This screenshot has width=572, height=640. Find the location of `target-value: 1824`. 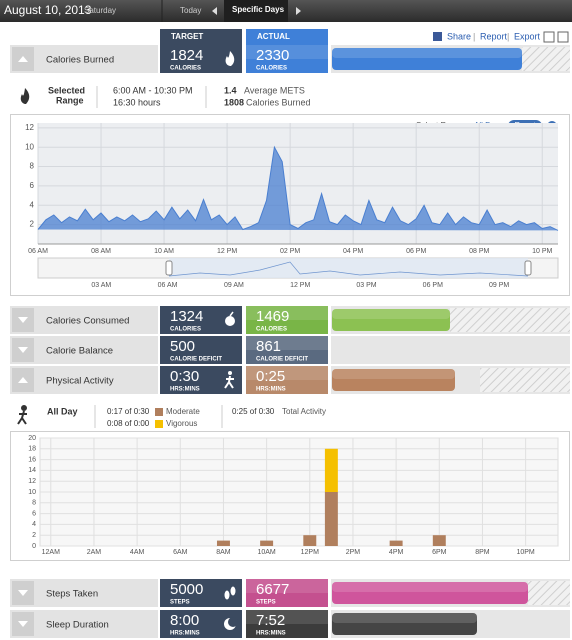

target-value: 1824 is located at coordinates (186, 55).